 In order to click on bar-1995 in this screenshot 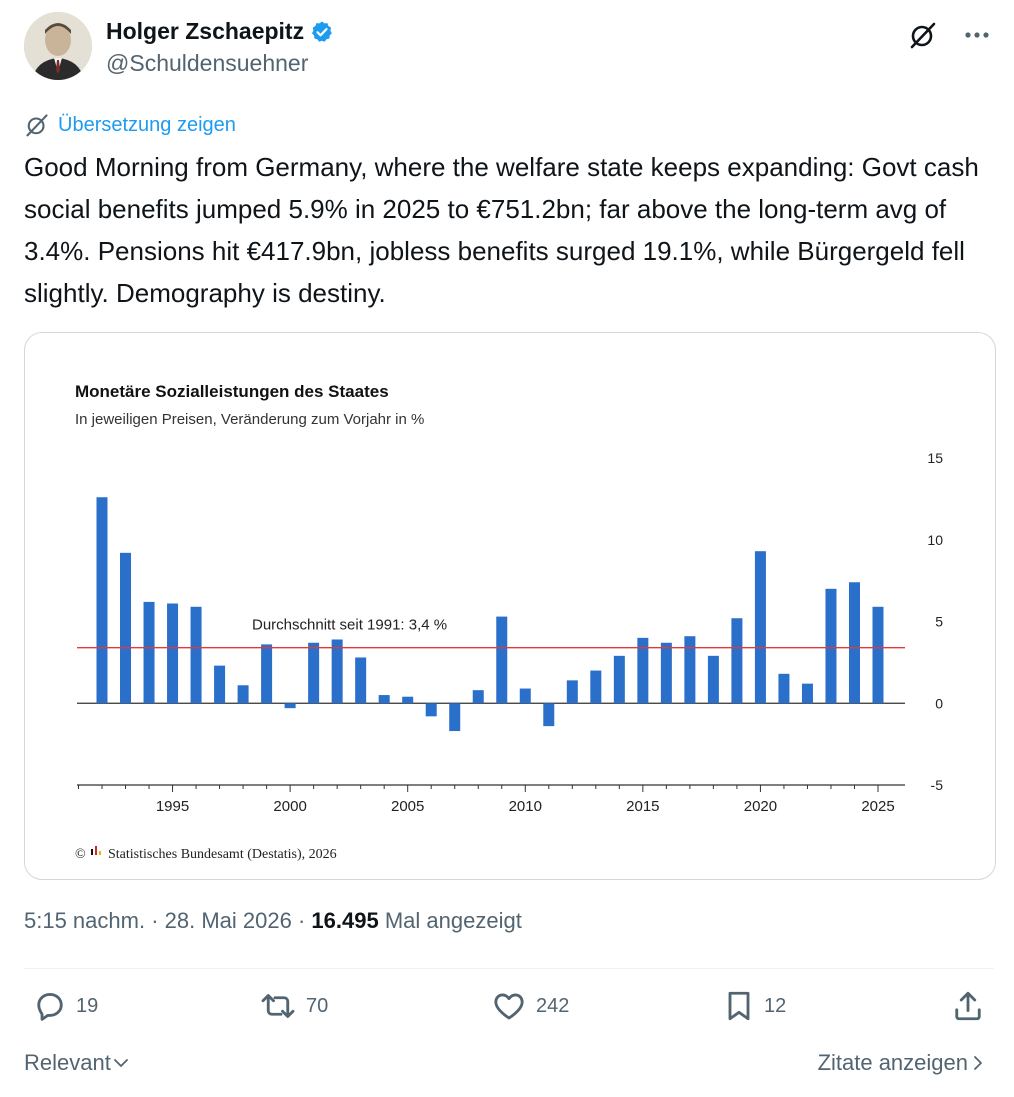, I will do `click(173, 653)`.